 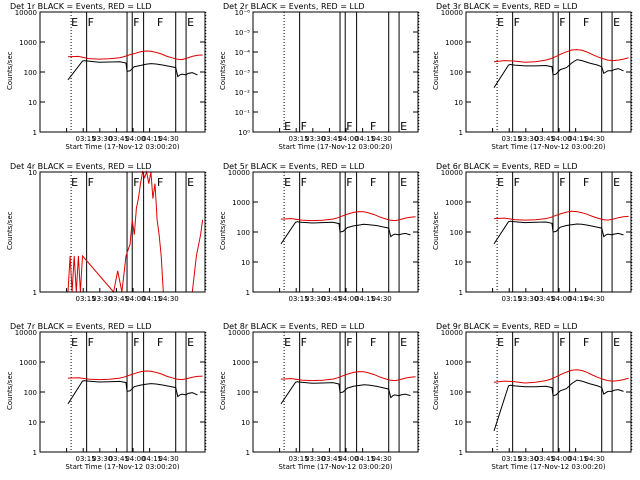 What do you see at coordinates (243, 113) in the screenshot?
I see `y-tick-label: 10⁻¹` at bounding box center [243, 113].